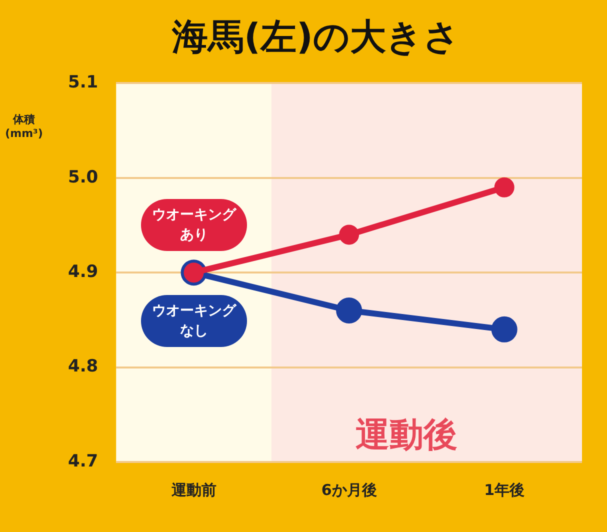 The width and height of the screenshot is (607, 532). What do you see at coordinates (407, 434) in the screenshot?
I see `band-label: 運動後` at bounding box center [407, 434].